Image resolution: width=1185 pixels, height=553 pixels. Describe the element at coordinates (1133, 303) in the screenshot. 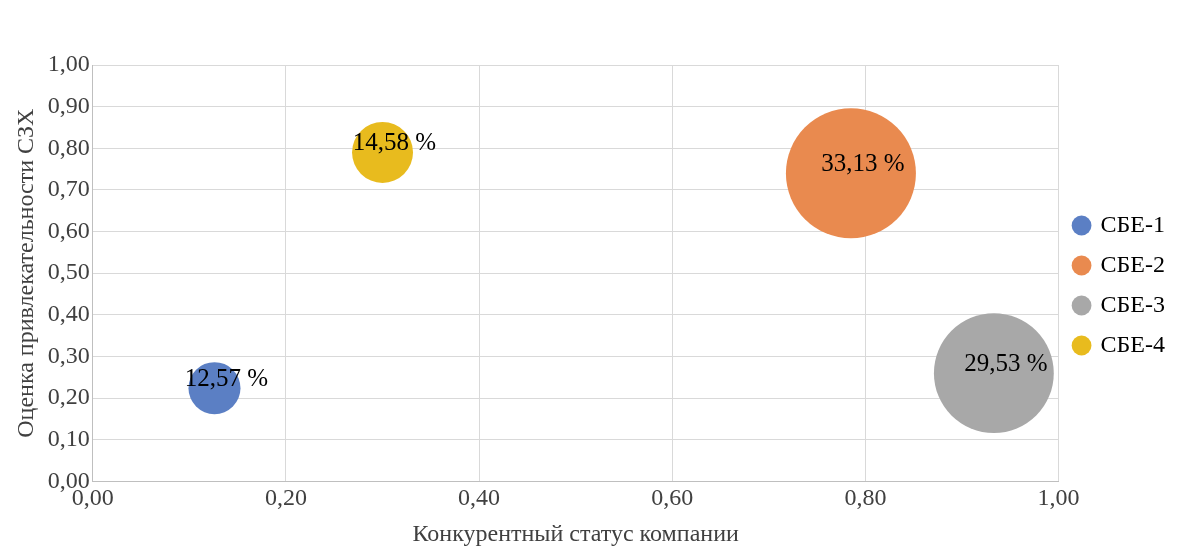

I see `legend-label: СБЕ-3` at that location.